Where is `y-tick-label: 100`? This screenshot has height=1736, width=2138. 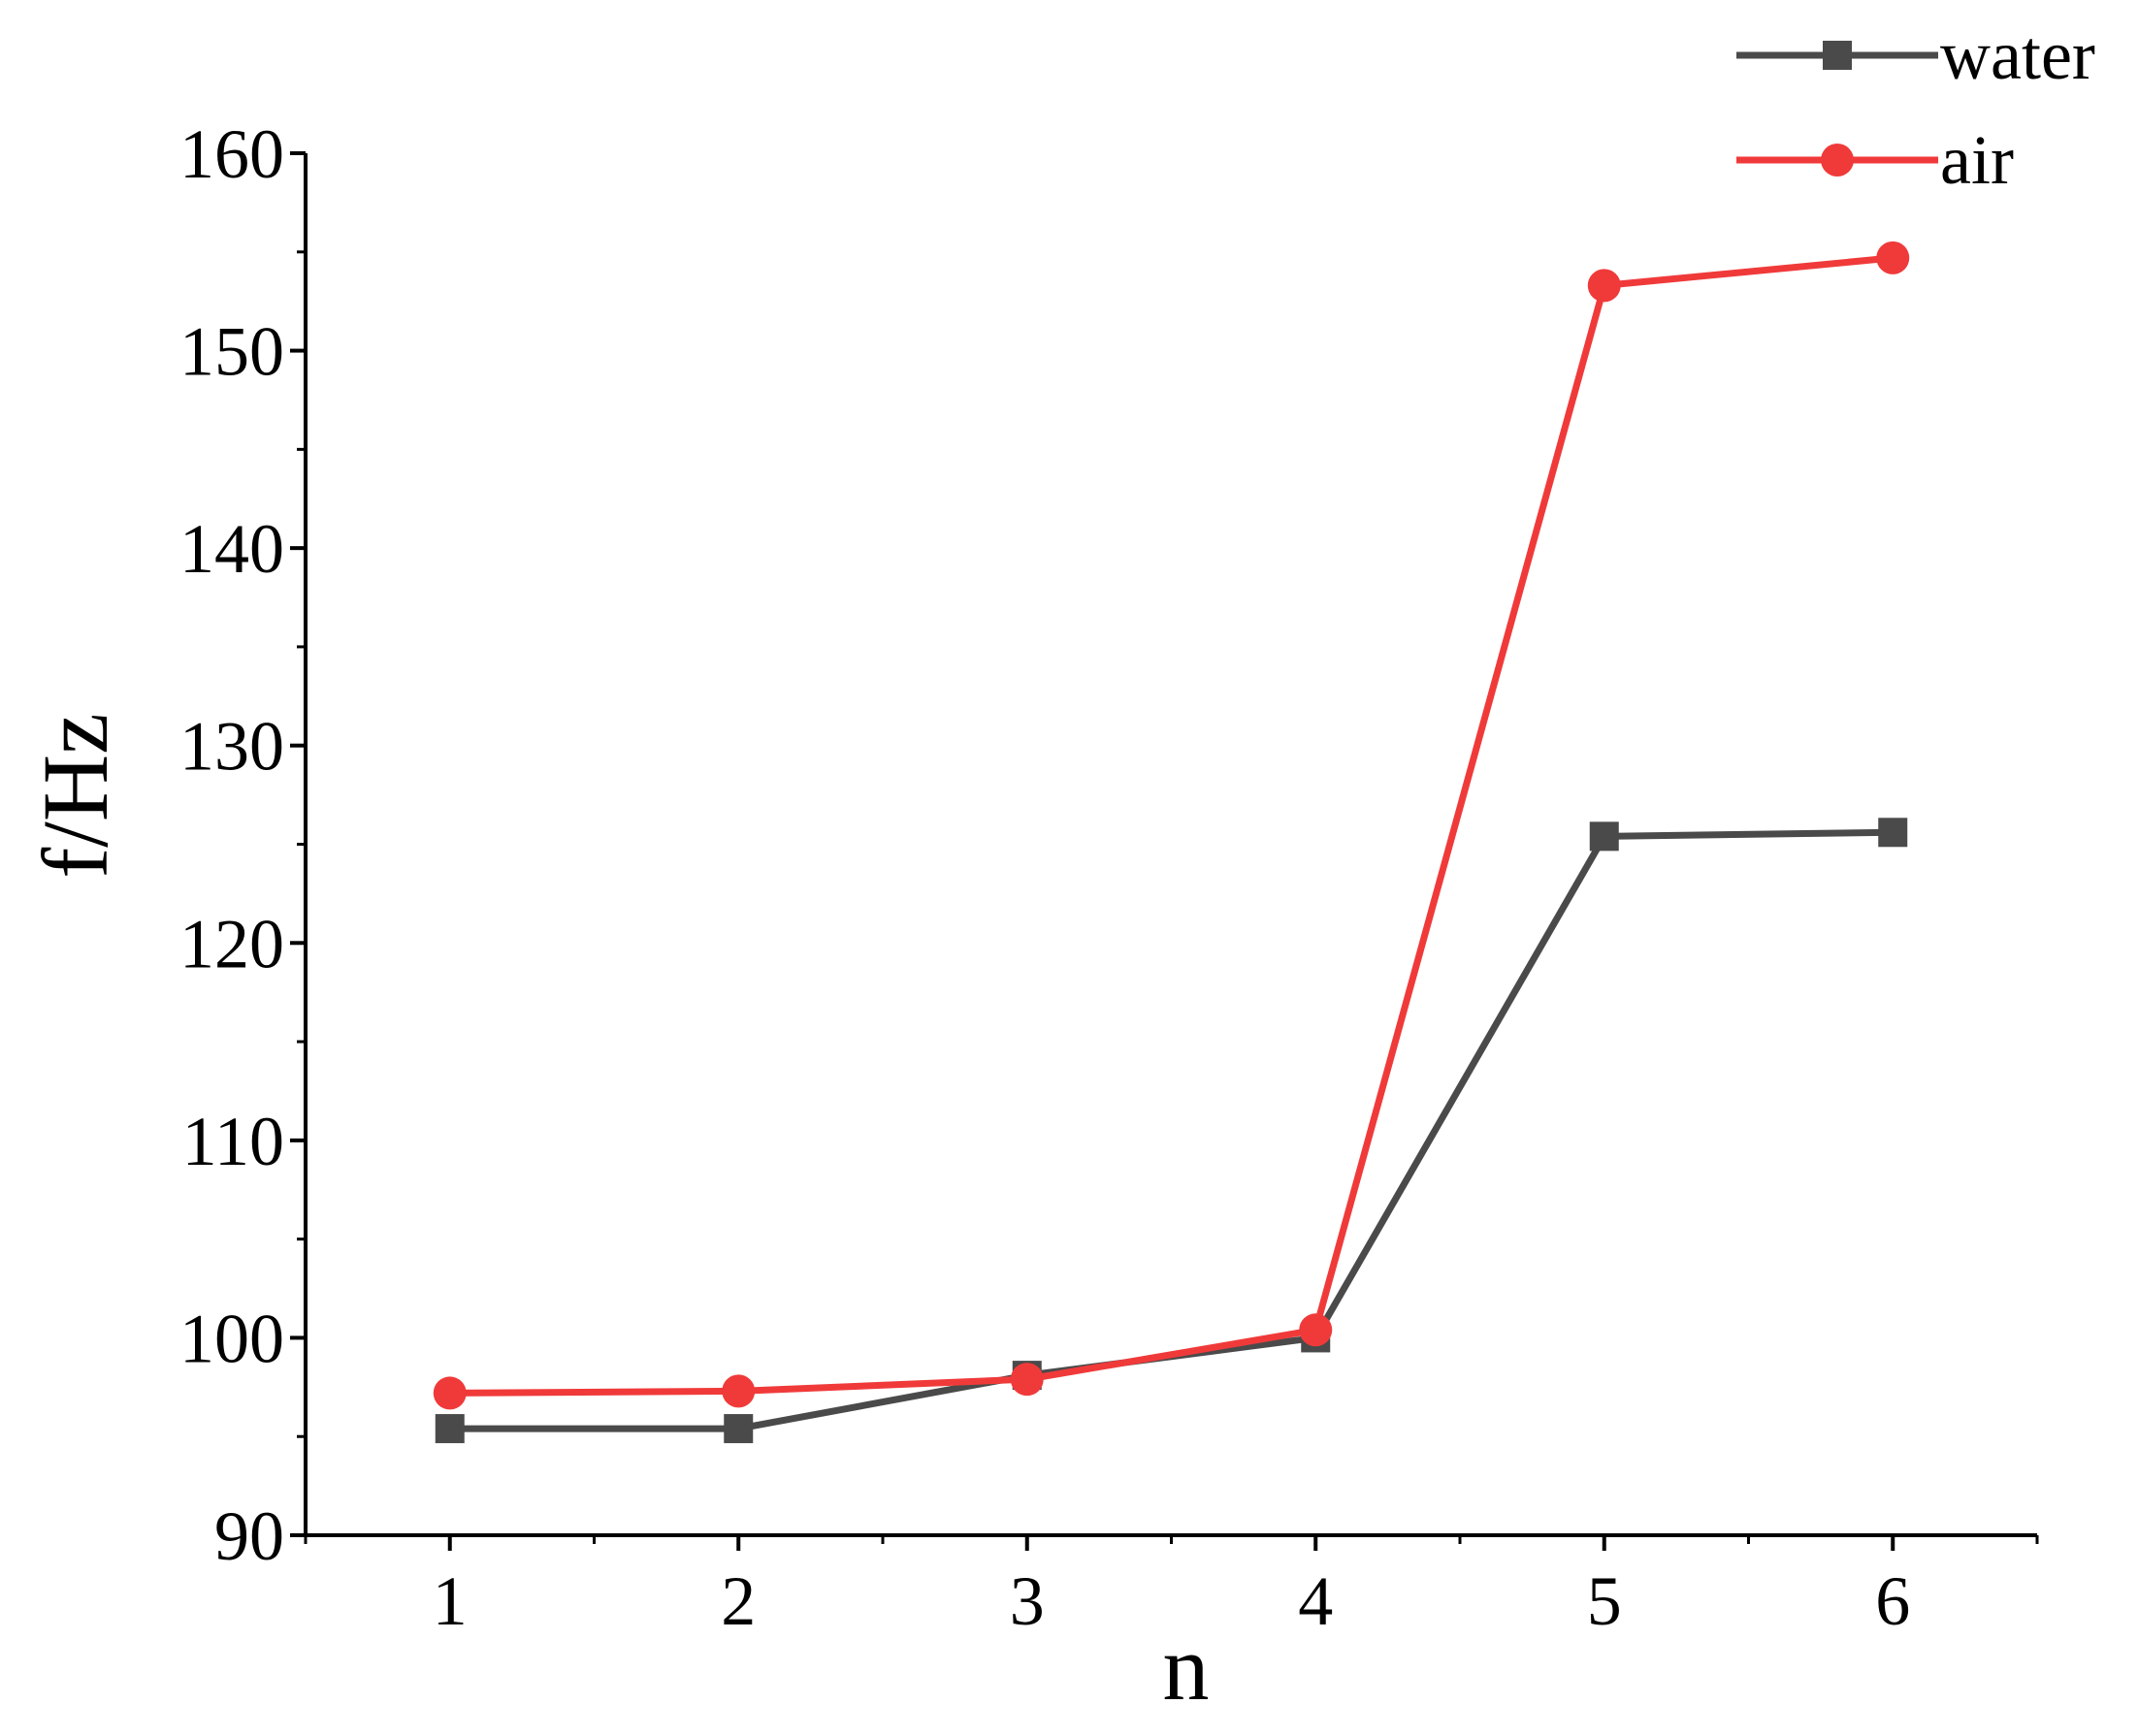
y-tick-label: 100 is located at coordinates (231, 1338).